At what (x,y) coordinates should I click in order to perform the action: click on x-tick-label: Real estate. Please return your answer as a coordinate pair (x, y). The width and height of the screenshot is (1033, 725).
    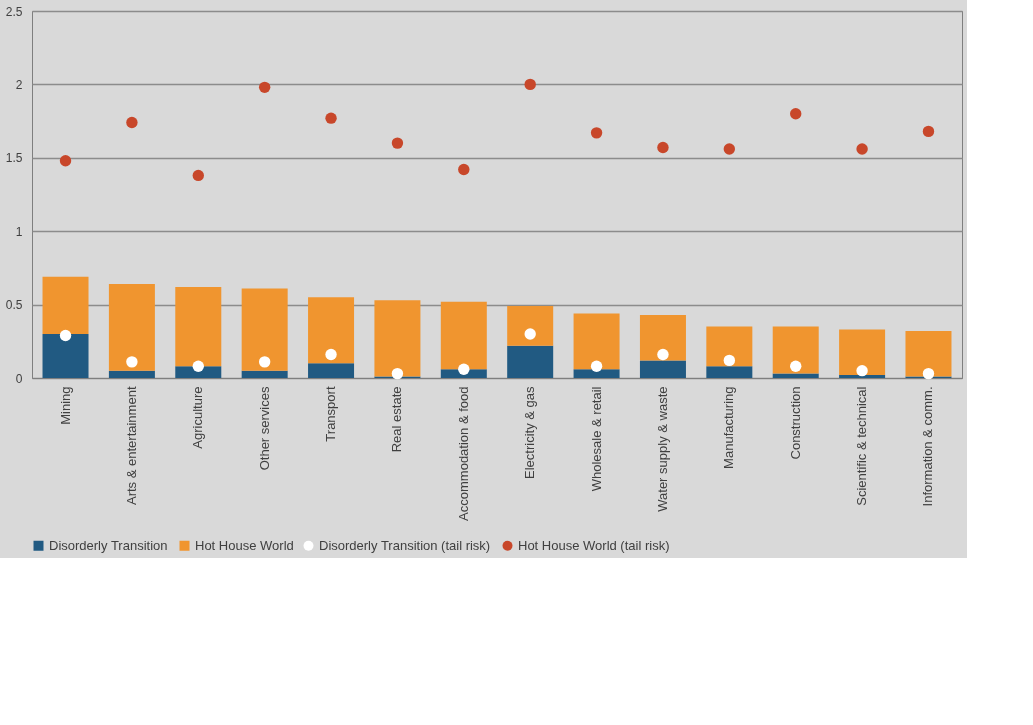
    Looking at the image, I should click on (397, 419).